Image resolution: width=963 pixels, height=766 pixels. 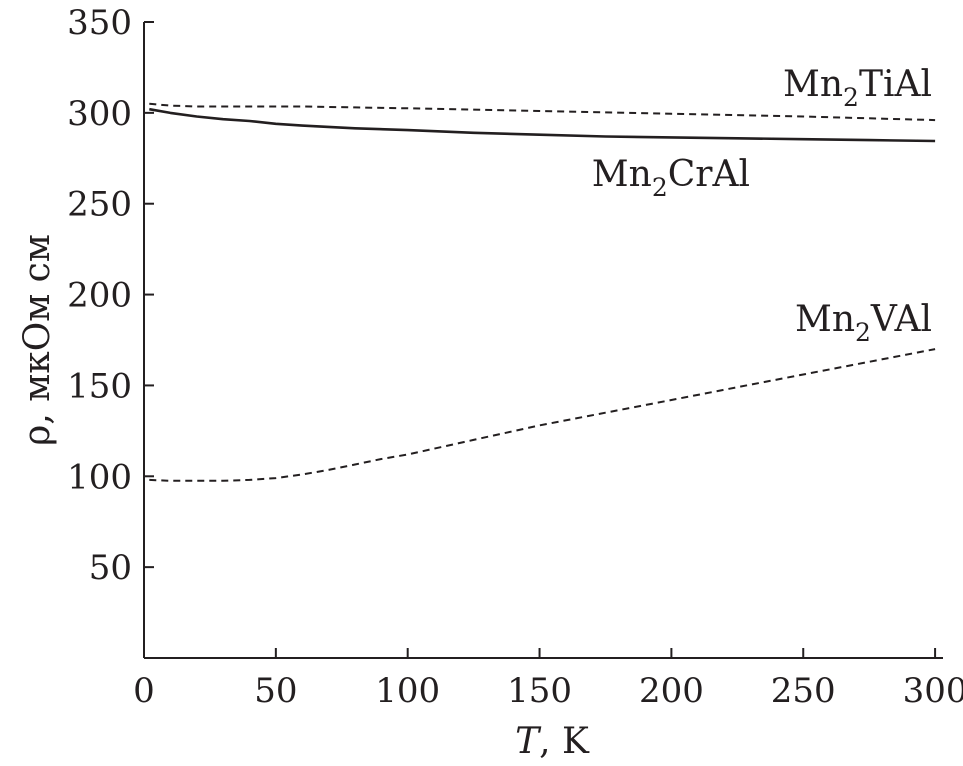 What do you see at coordinates (99, 23) in the screenshot?
I see `y-tick-label: 350` at bounding box center [99, 23].